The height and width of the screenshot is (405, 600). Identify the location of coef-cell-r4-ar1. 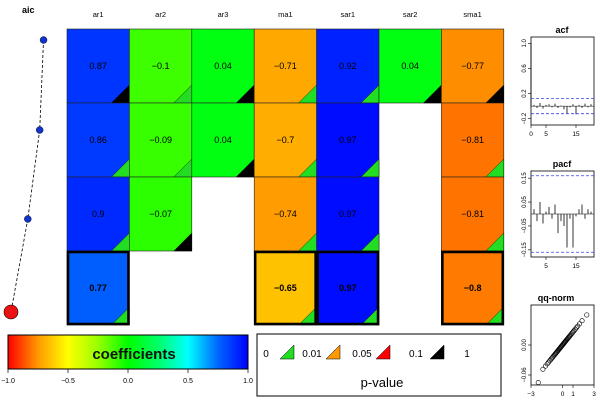
(98, 288).